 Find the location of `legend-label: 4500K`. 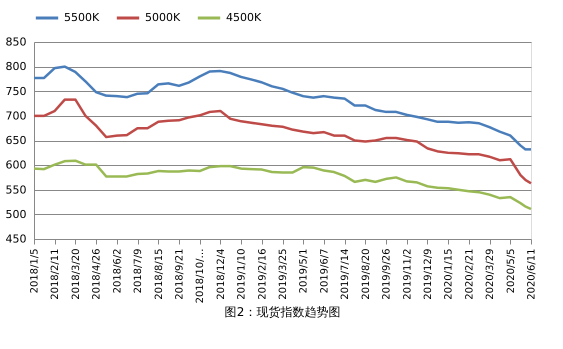

legend-label: 4500K is located at coordinates (244, 17).